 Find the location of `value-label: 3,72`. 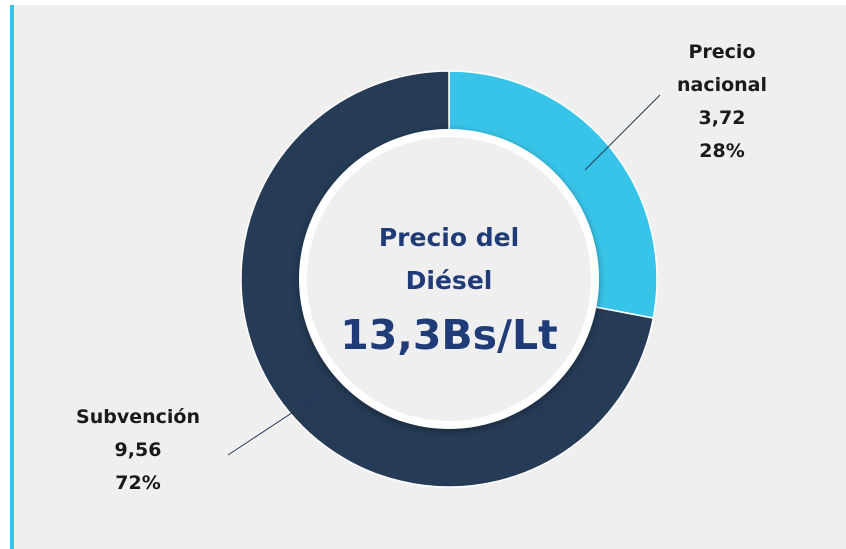

value-label: 3,72 is located at coordinates (722, 118).